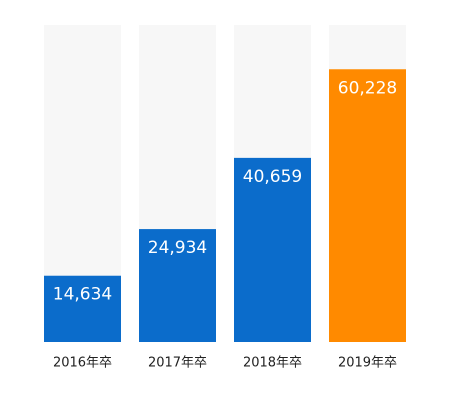 The width and height of the screenshot is (460, 400). What do you see at coordinates (272, 363) in the screenshot?
I see `x-tick-label: 2018年卒` at bounding box center [272, 363].